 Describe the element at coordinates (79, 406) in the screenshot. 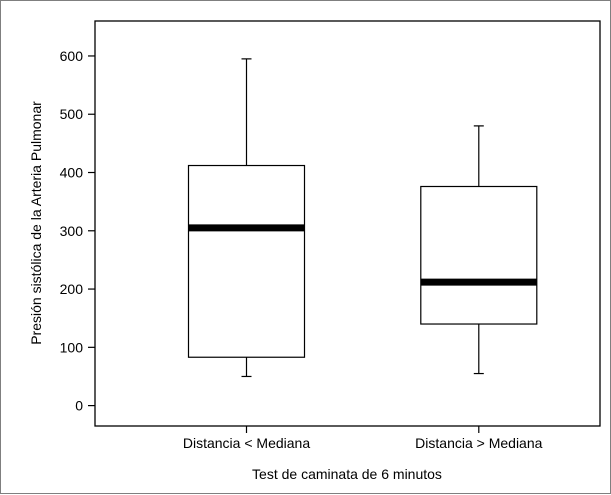

I see `y-tick-label: 0` at that location.